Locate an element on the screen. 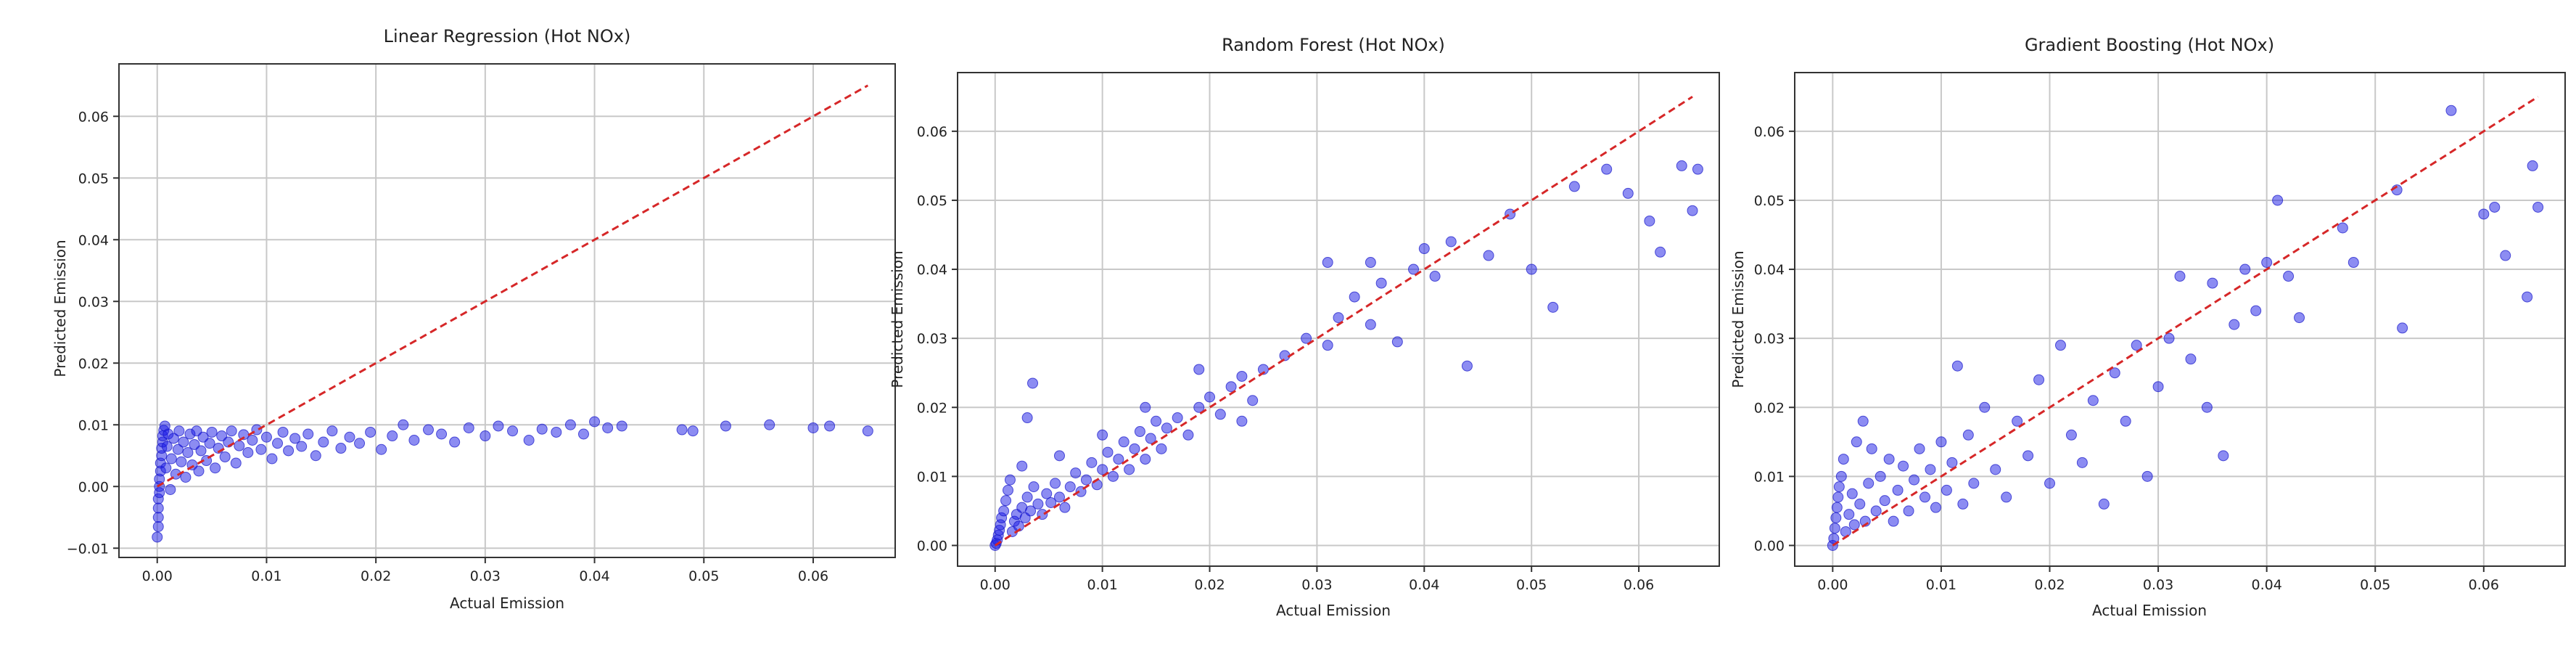 The width and height of the screenshot is (2576, 646). y-tick-label: 0.04 is located at coordinates (932, 270).